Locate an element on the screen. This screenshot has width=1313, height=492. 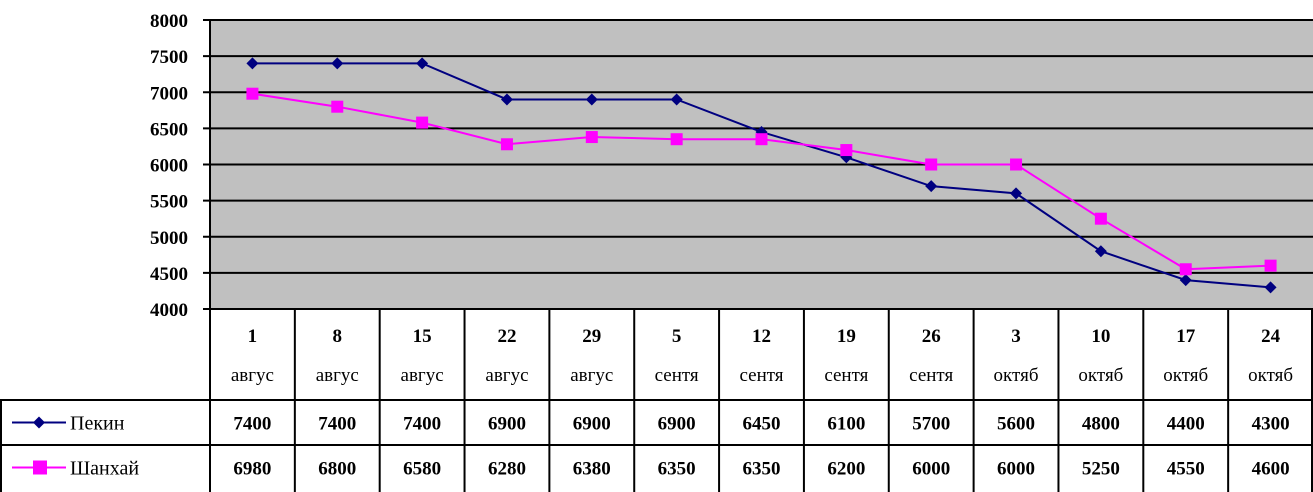
table-value: 6380 is located at coordinates (592, 469).